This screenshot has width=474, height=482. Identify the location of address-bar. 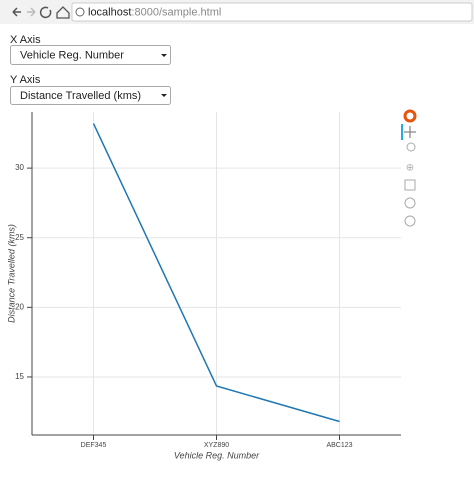
(272, 12).